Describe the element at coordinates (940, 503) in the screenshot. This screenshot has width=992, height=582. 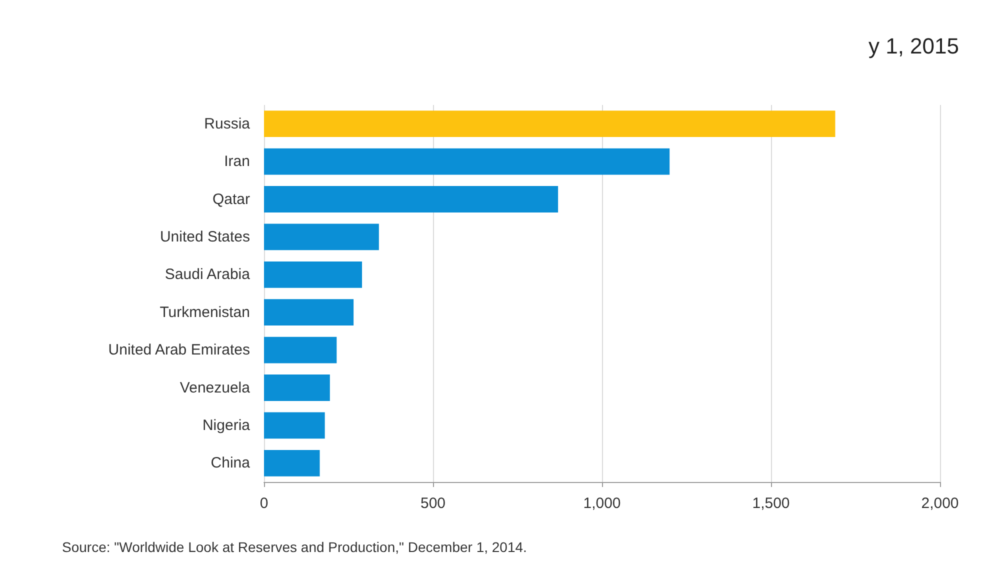
I see `x-tick-label: 2,000` at that location.